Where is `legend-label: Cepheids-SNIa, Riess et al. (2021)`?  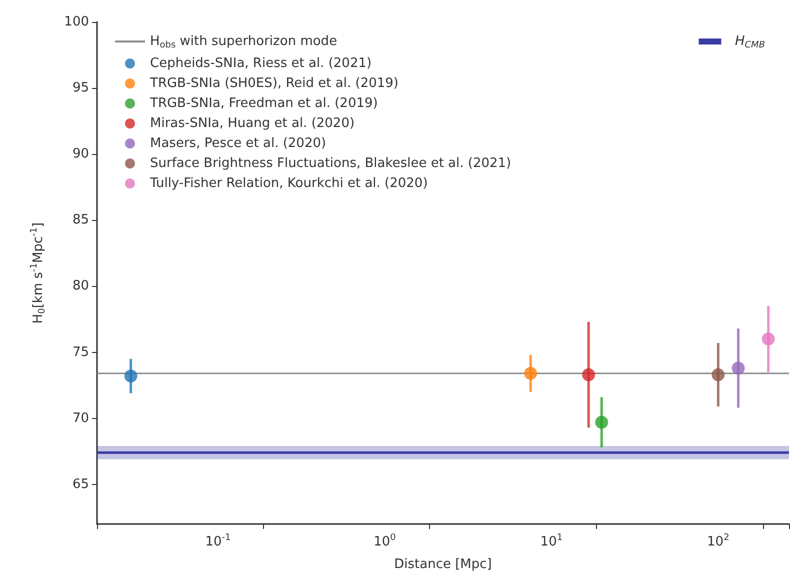
legend-label: Cepheids-SNIa, Riess et al. (2021) is located at coordinates (261, 63).